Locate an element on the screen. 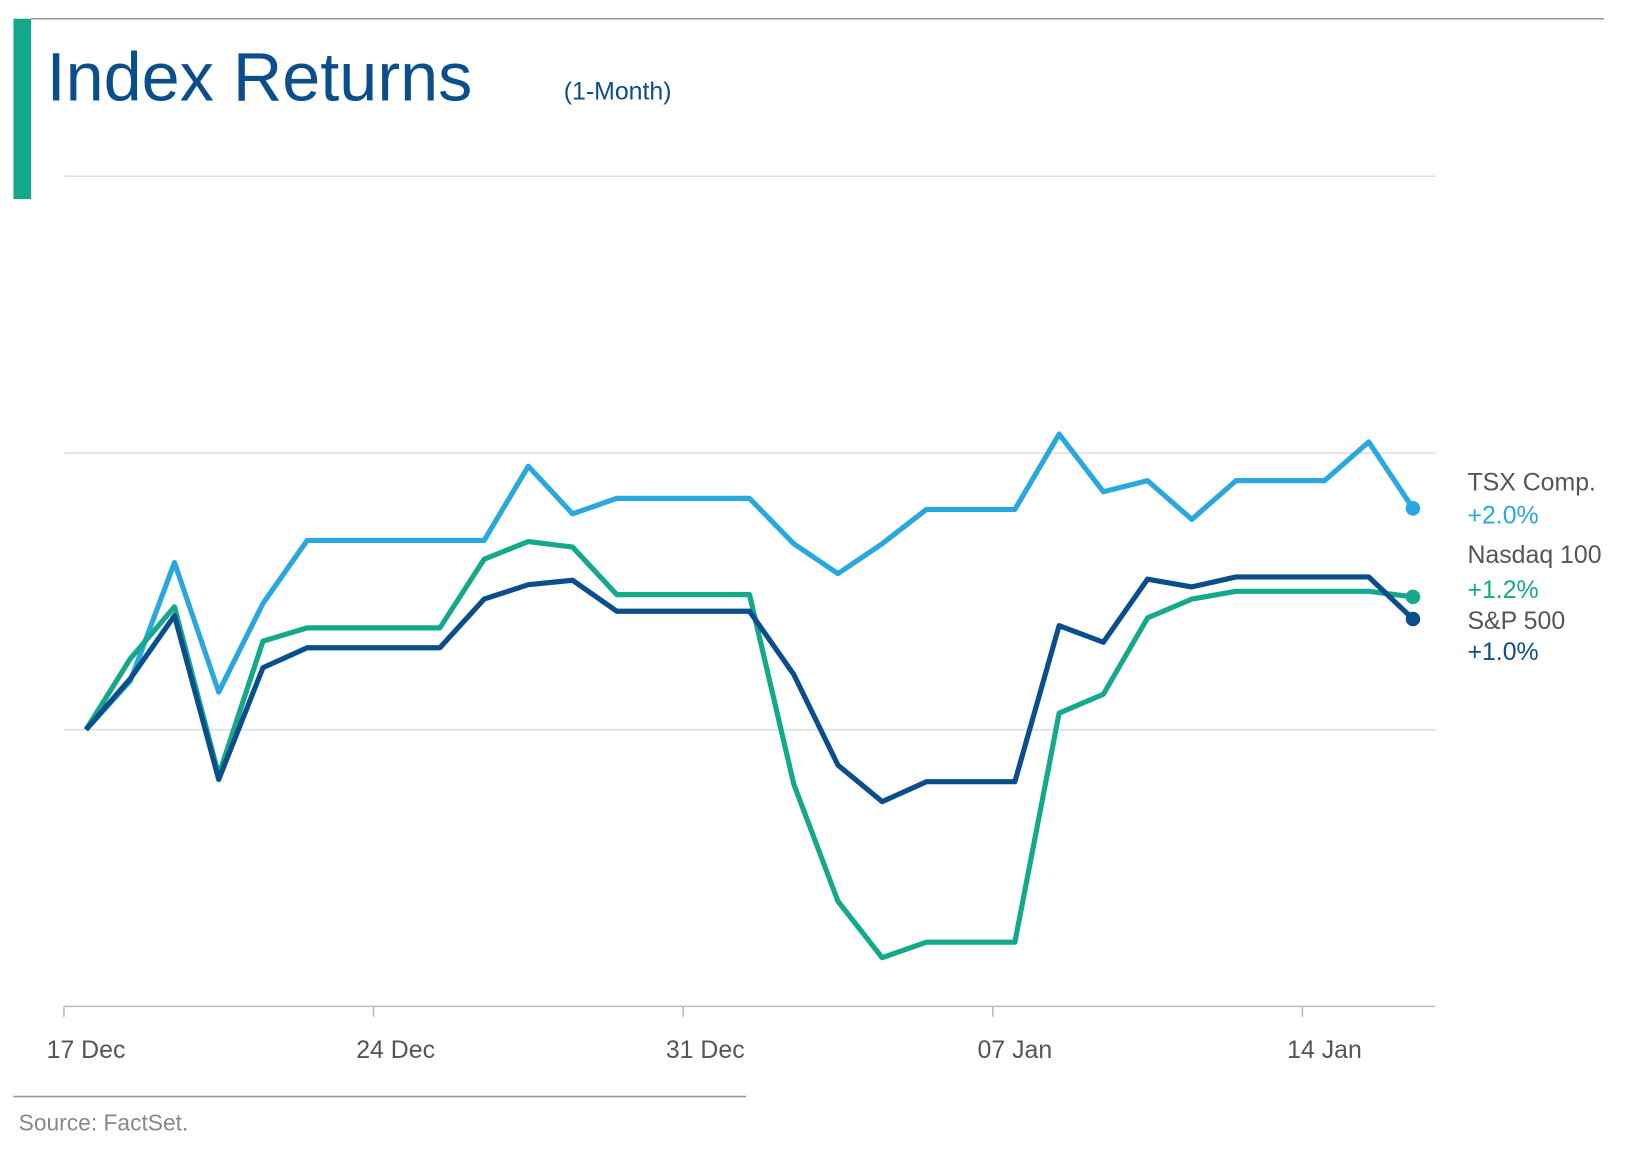 The width and height of the screenshot is (1625, 1164). chart-title: Index Returns is located at coordinates (260, 78).